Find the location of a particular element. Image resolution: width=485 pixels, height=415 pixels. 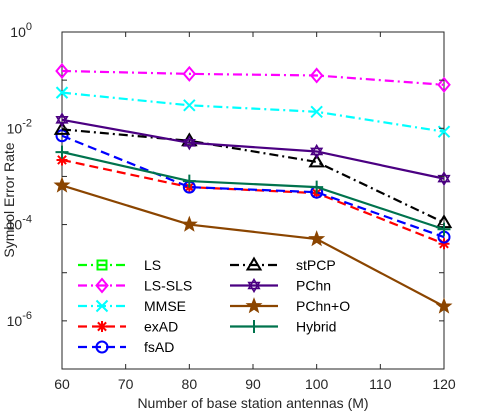

legend-item: LS is located at coordinates (119, 265).